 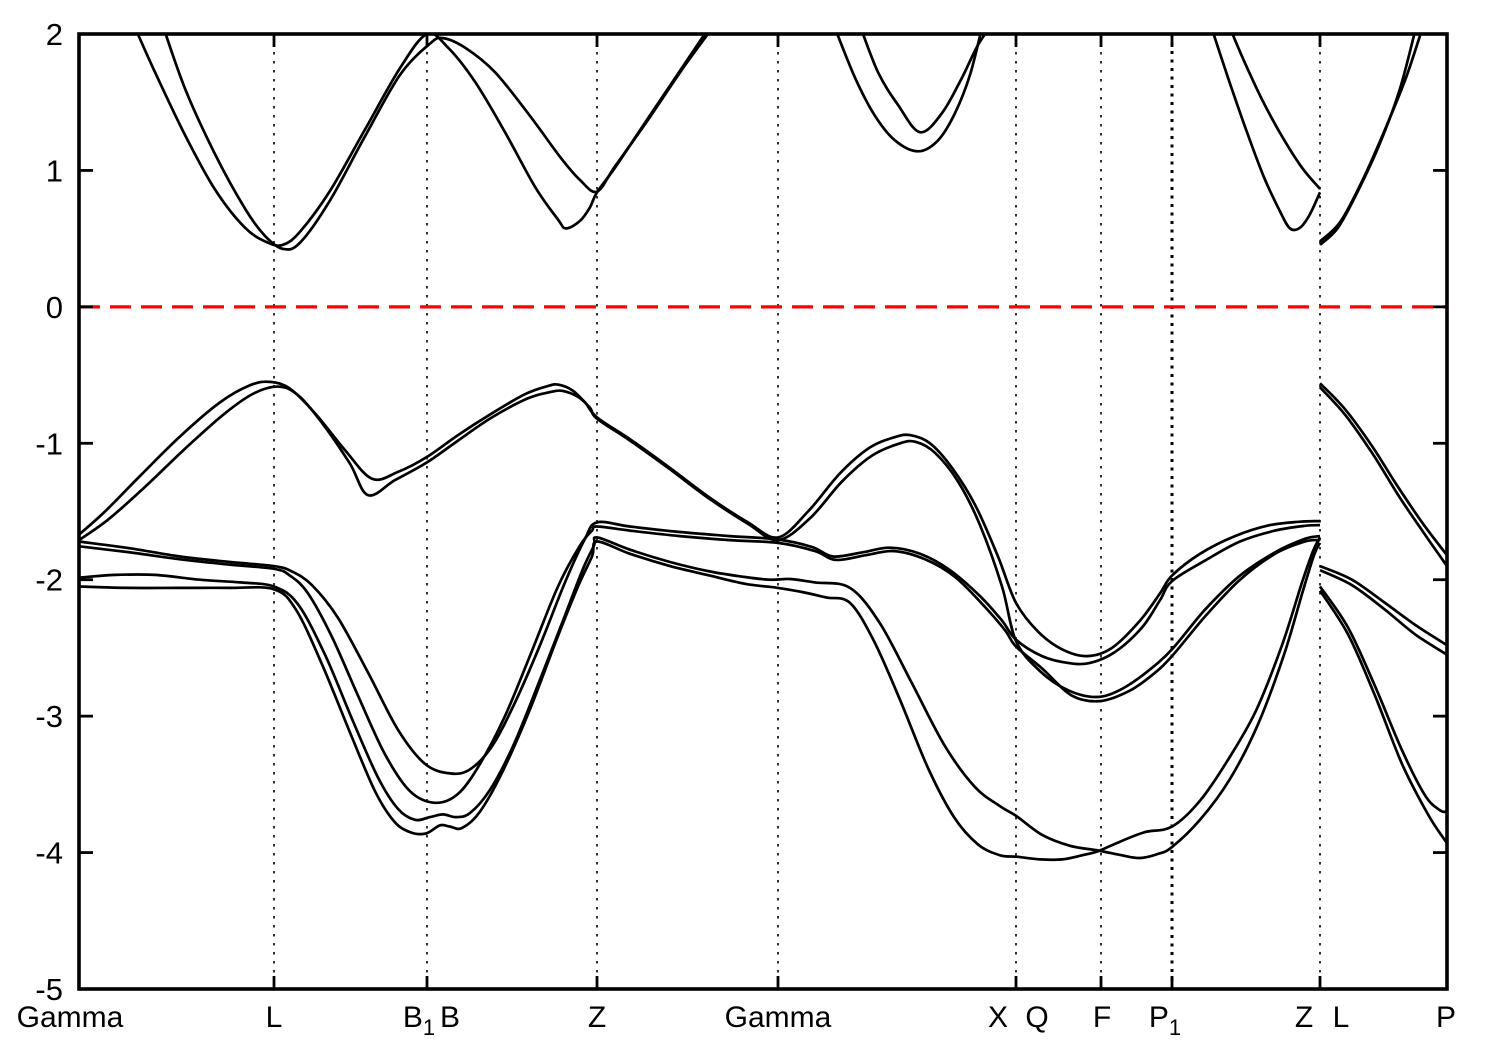 I want to click on y-axis-label: -1, so click(x=49, y=443).